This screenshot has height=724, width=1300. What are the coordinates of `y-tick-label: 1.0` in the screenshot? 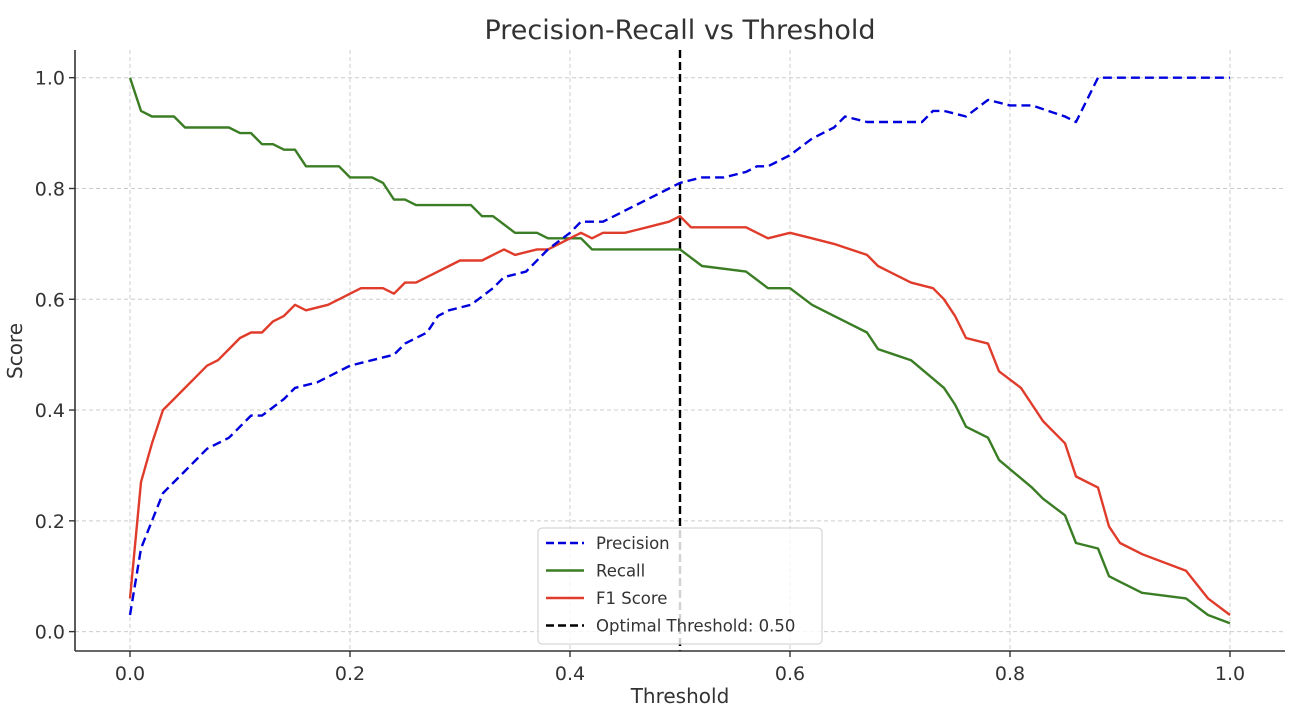 It's located at (50, 79).